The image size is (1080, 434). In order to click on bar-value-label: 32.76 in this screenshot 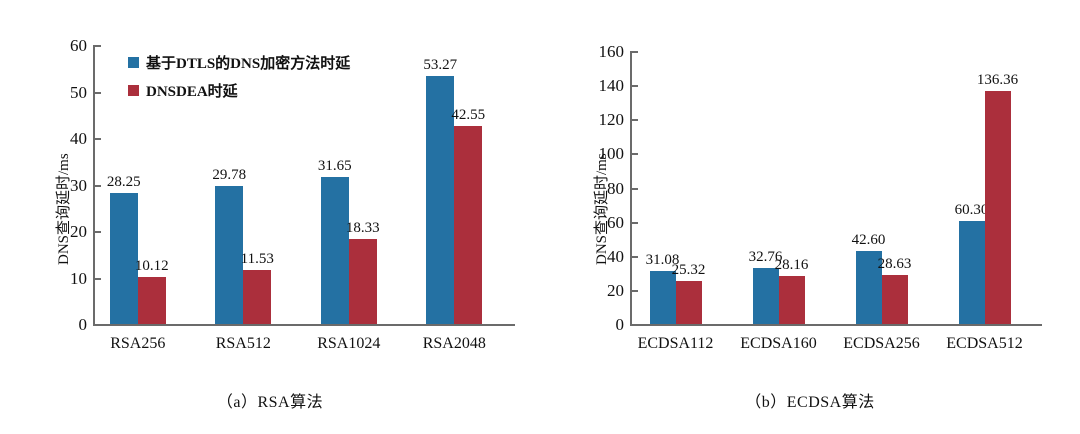, I will do `click(765, 257)`.